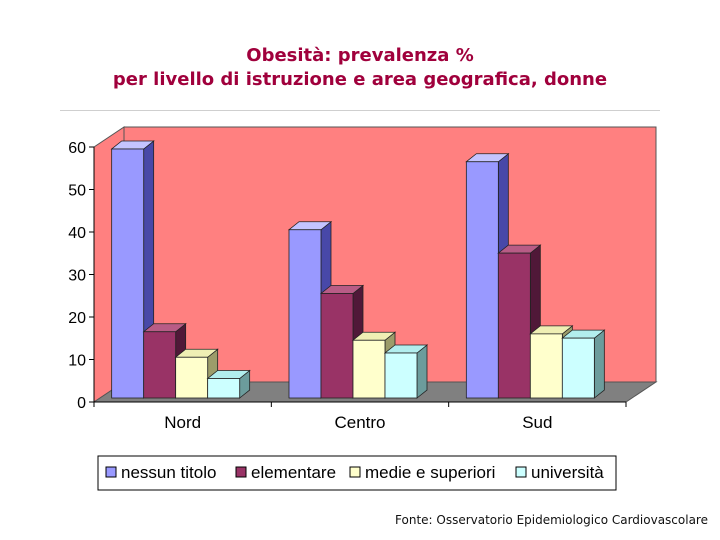 The height and width of the screenshot is (540, 720). What do you see at coordinates (77, 148) in the screenshot?
I see `y-tick-label: 60` at bounding box center [77, 148].